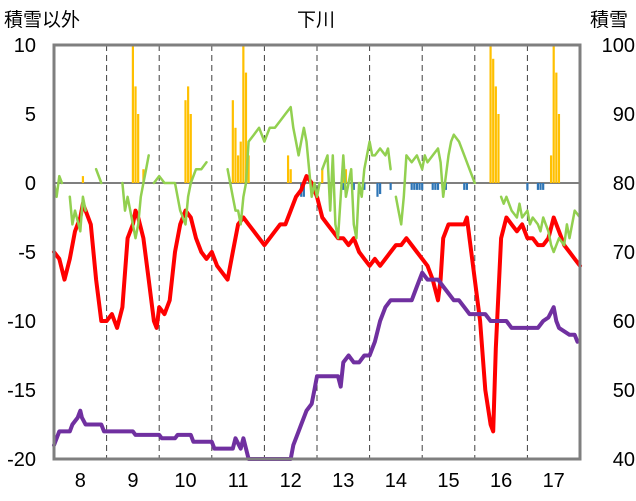 This screenshot has height=501, width=636. What do you see at coordinates (132, 481) in the screenshot?
I see `x-tick-label: 9` at bounding box center [132, 481].